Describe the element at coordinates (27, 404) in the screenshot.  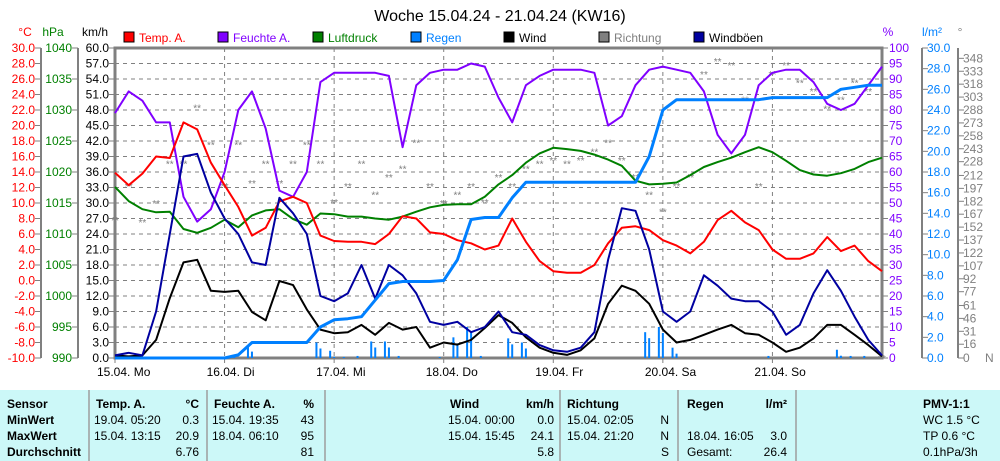
I see `sensor-header: Sensor` at that location.